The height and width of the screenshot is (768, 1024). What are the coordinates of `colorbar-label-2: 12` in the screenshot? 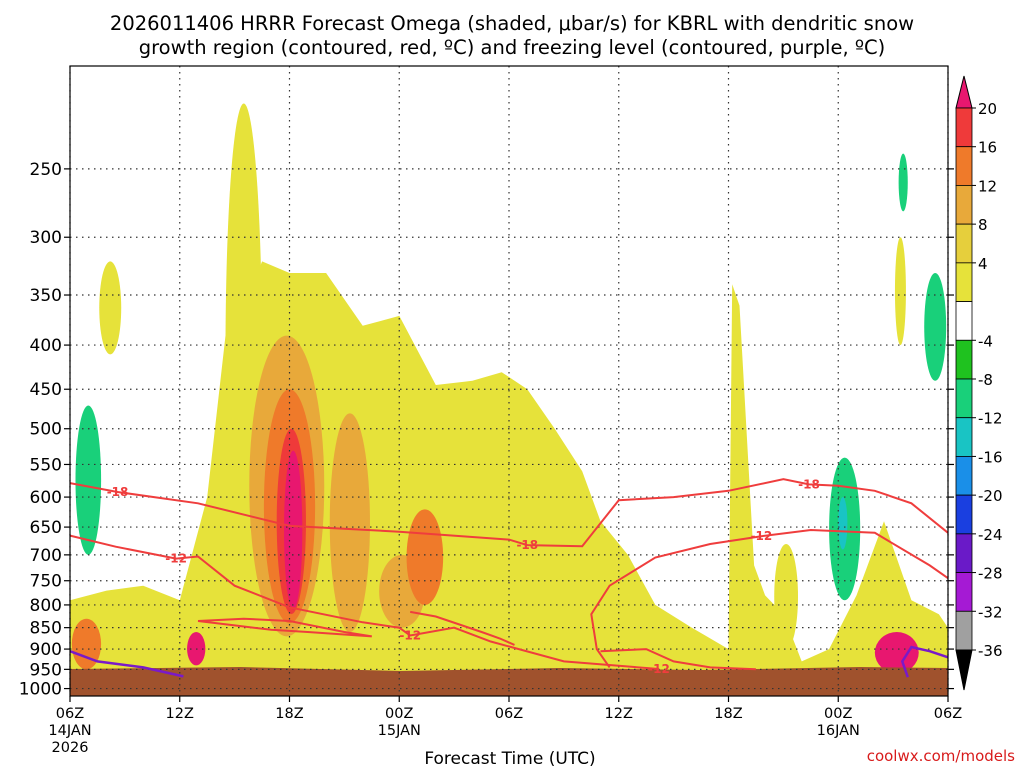 It's located at (987, 186).